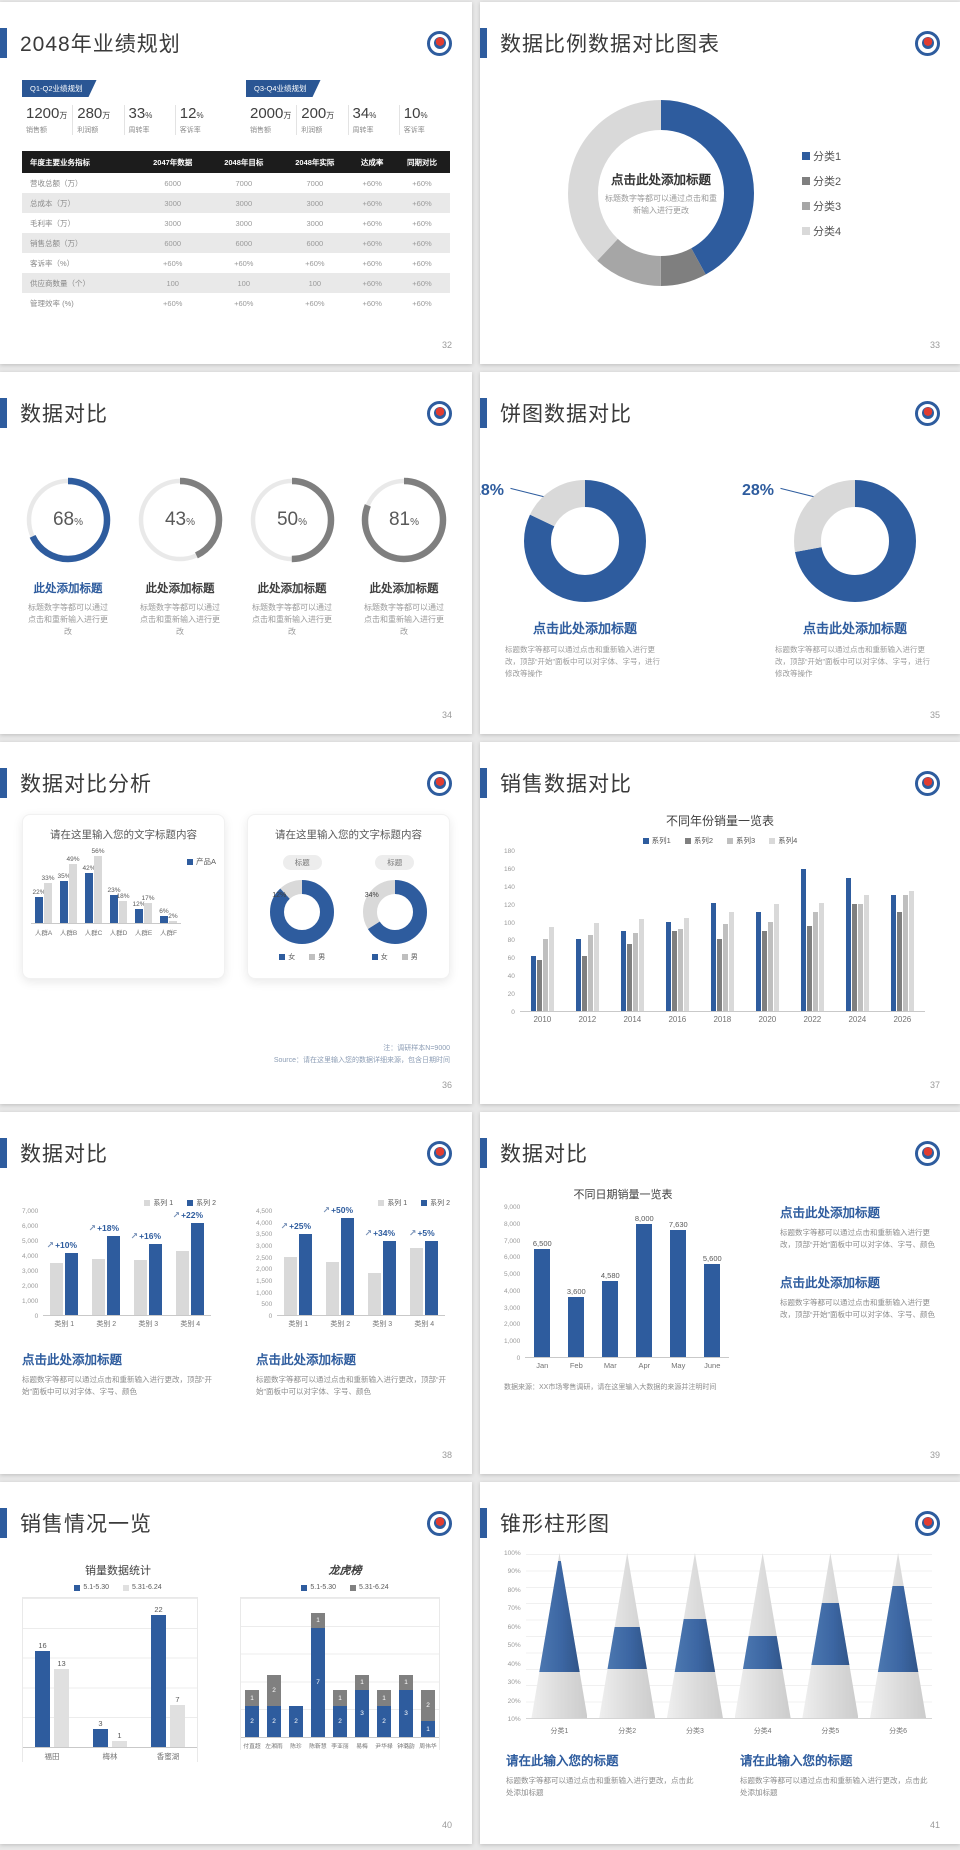 The width and height of the screenshot is (960, 1850). What do you see at coordinates (118, 1571) in the screenshot?
I see `chart-title: 销量数据统计` at bounding box center [118, 1571].